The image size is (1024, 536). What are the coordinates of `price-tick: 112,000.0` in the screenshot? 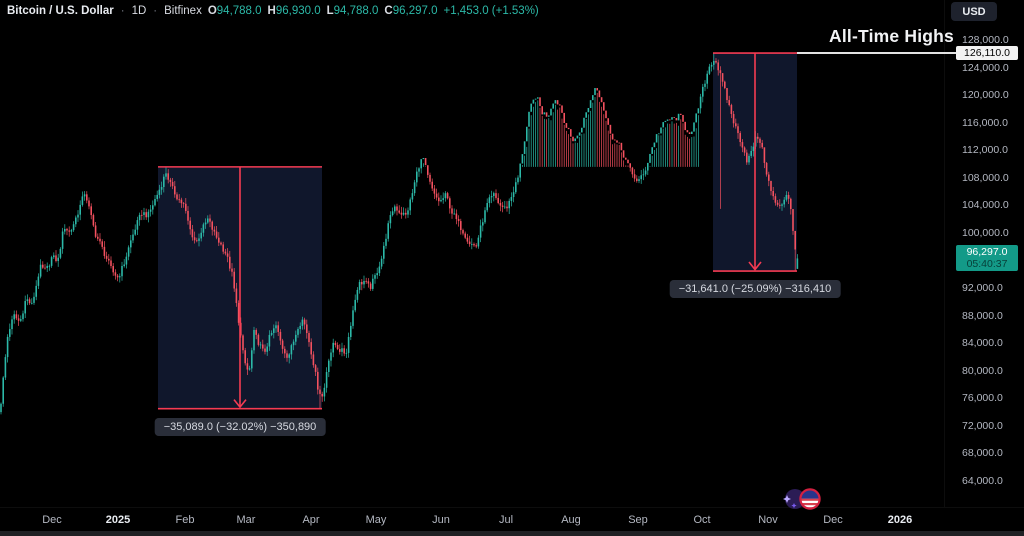 It's located at (985, 150).